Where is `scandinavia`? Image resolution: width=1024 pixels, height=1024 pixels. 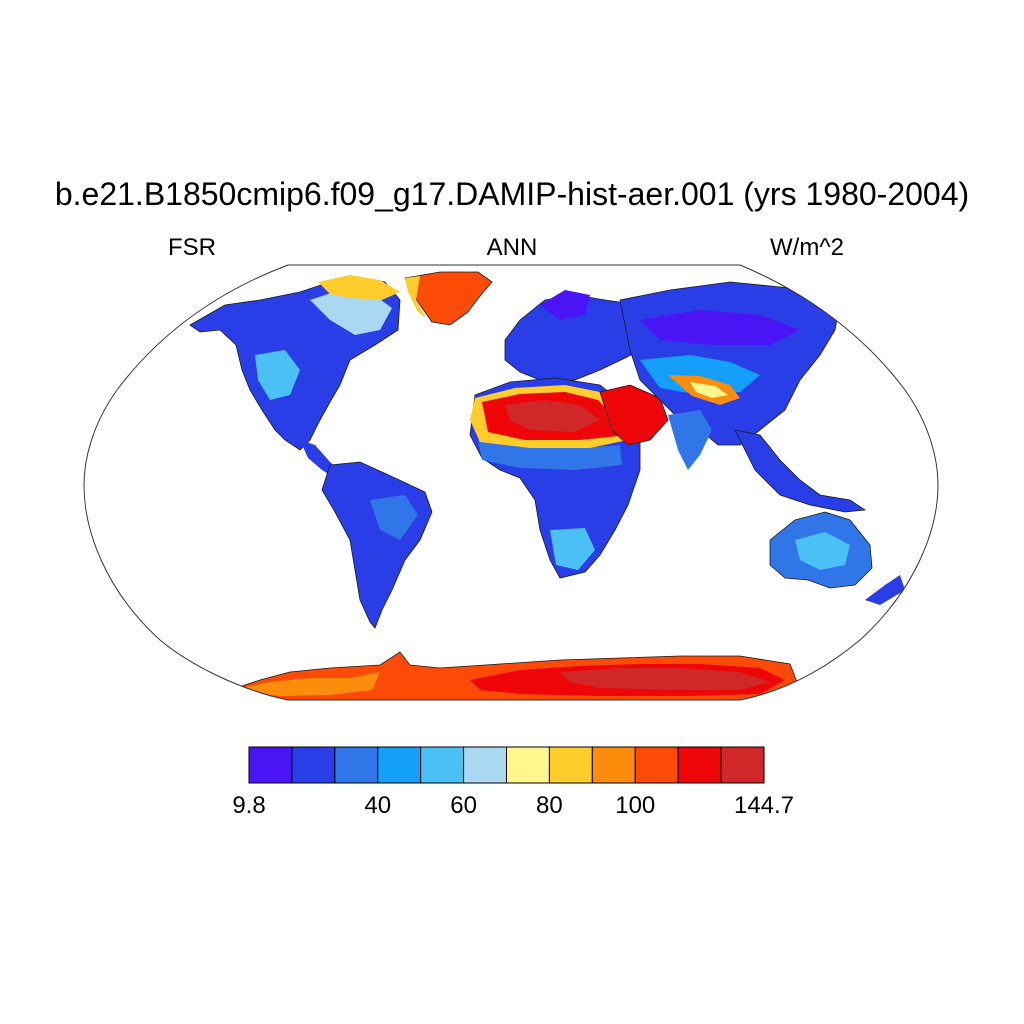
scandinavia is located at coordinates (565, 305).